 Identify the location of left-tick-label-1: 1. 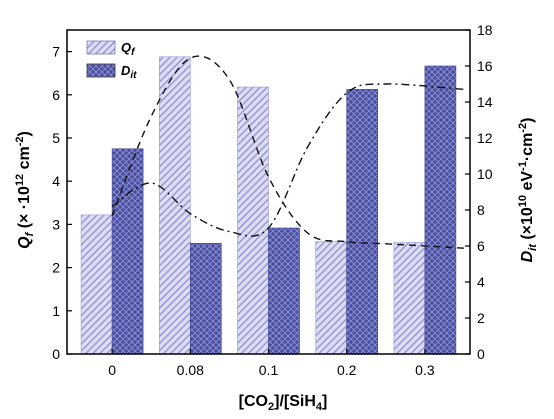
(56, 311).